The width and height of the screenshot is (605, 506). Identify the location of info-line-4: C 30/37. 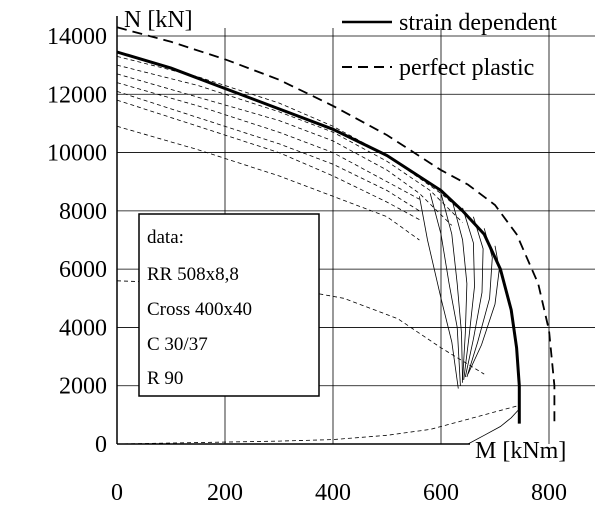
(177, 344).